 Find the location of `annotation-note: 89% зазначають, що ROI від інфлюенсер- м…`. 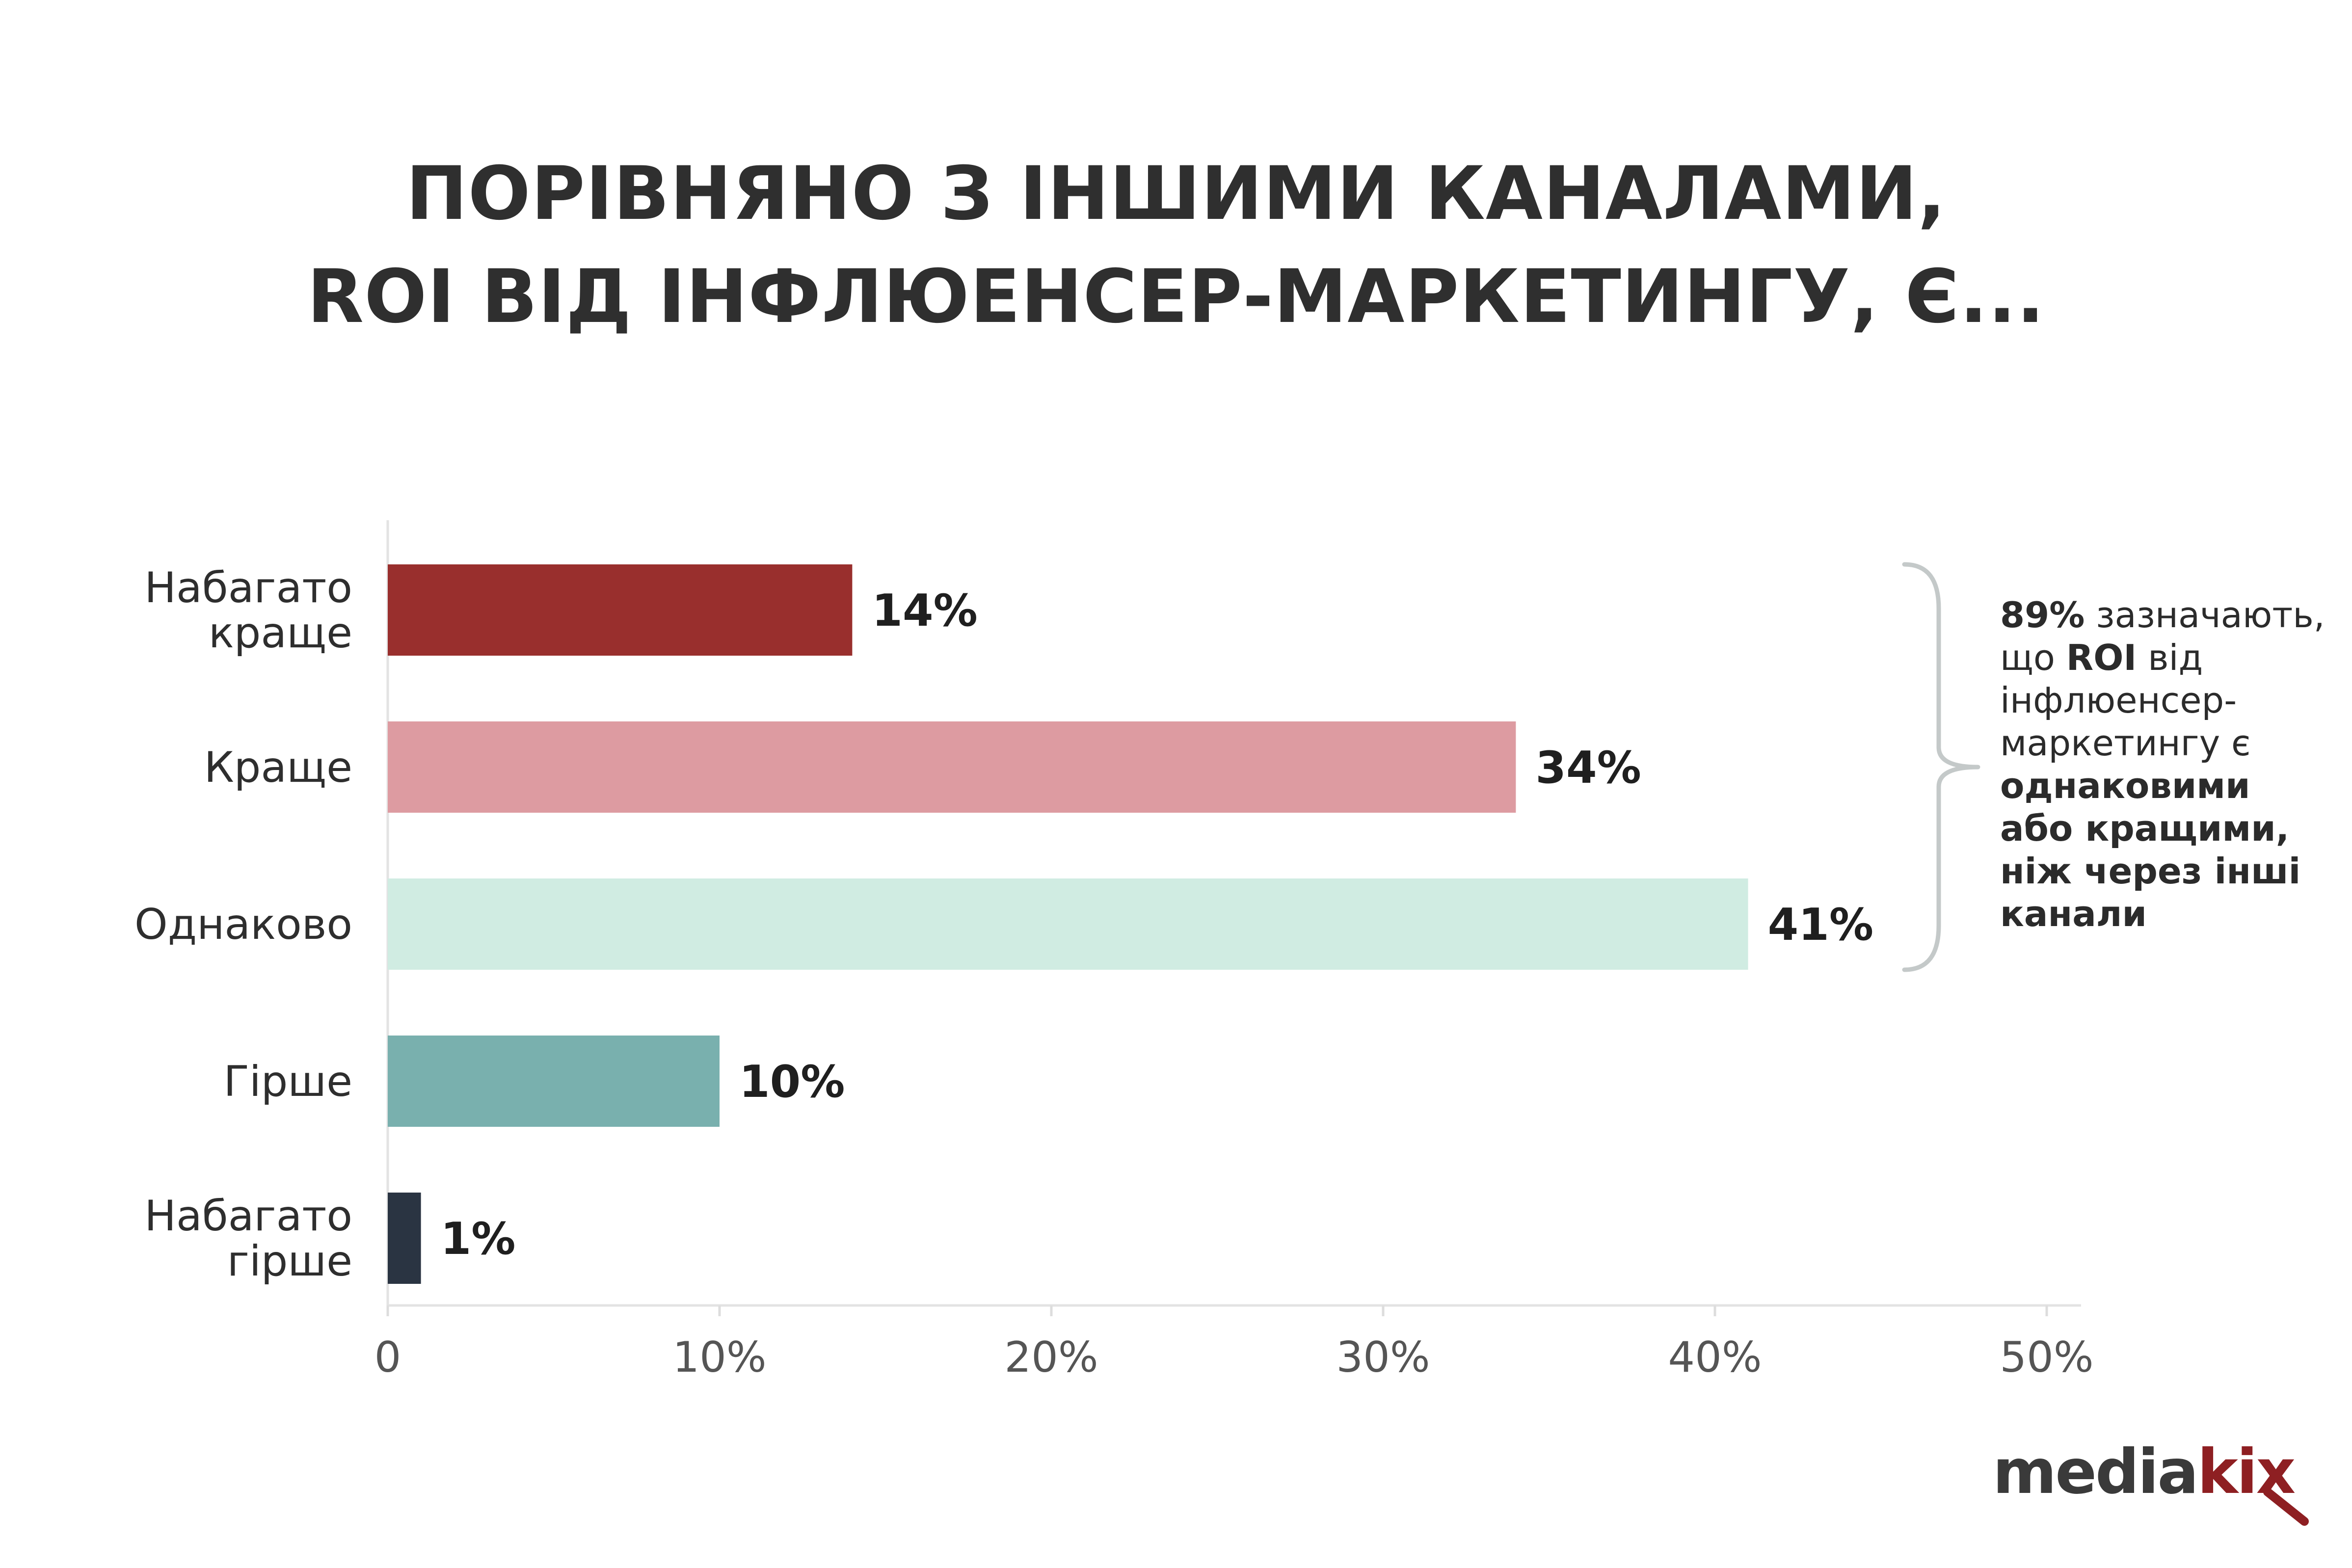

annotation-note: 89% зазначають, що ROI від інфлюенсер- м… is located at coordinates (2172, 764).